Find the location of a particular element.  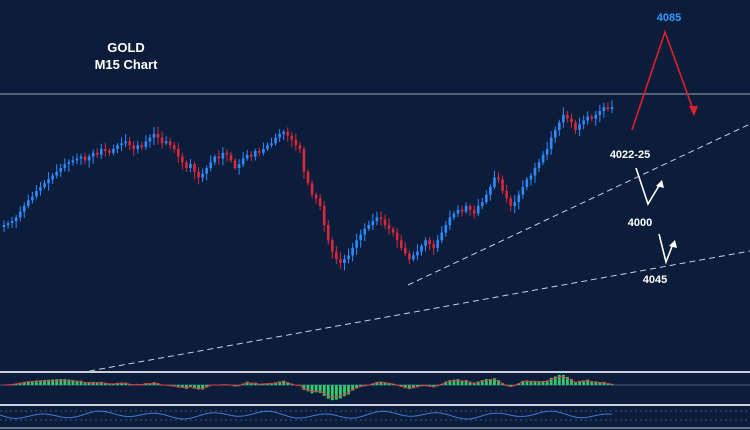

macd-panel is located at coordinates (375, 388).